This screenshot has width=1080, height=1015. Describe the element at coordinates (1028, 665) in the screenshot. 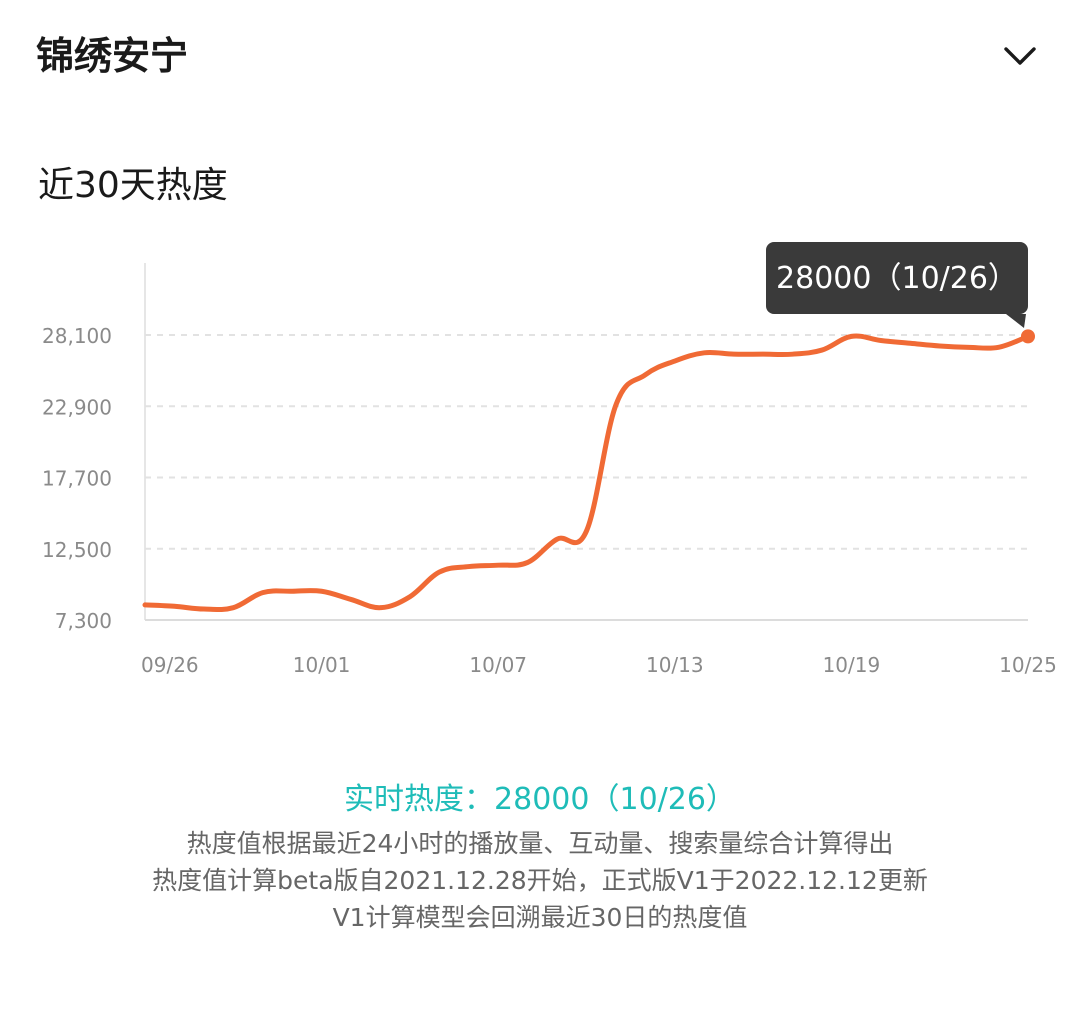

I see `x-tick-label: 10/25` at that location.